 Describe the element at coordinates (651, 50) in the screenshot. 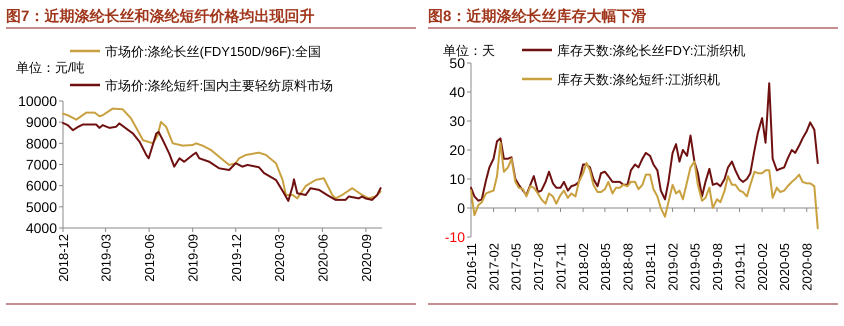

I see `legend-label: 库存天数:涤纶长丝FDY:江浙织机` at that location.